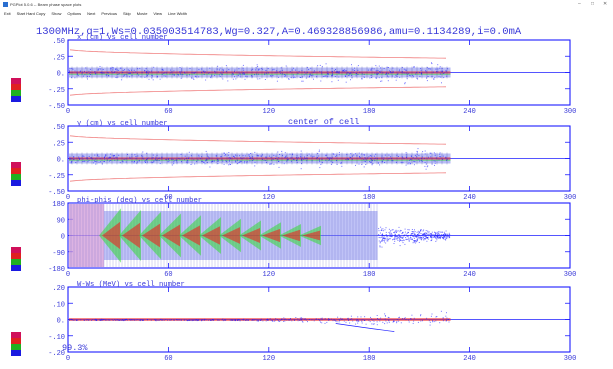  What do you see at coordinates (74, 13) in the screenshot?
I see `menu-options: Options` at bounding box center [74, 13].